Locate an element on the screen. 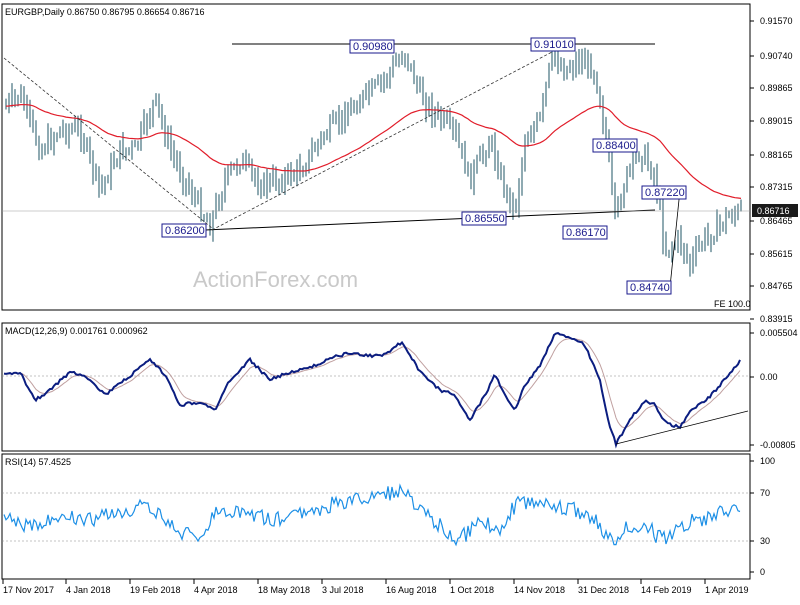 The image size is (800, 605). current-price-text: 0.86716 is located at coordinates (773, 211).